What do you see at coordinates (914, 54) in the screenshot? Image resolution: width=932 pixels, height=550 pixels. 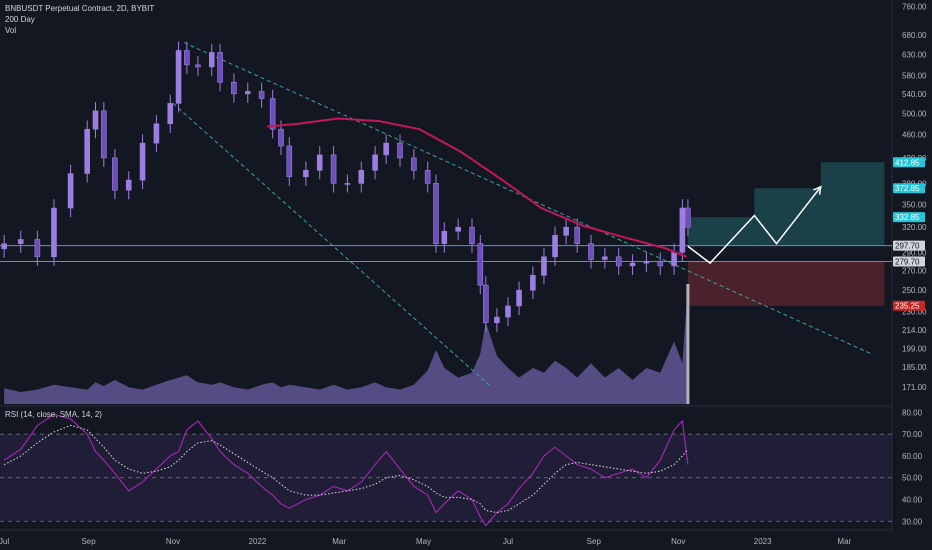 I see `price-tick-label: 630.00` at bounding box center [914, 54].